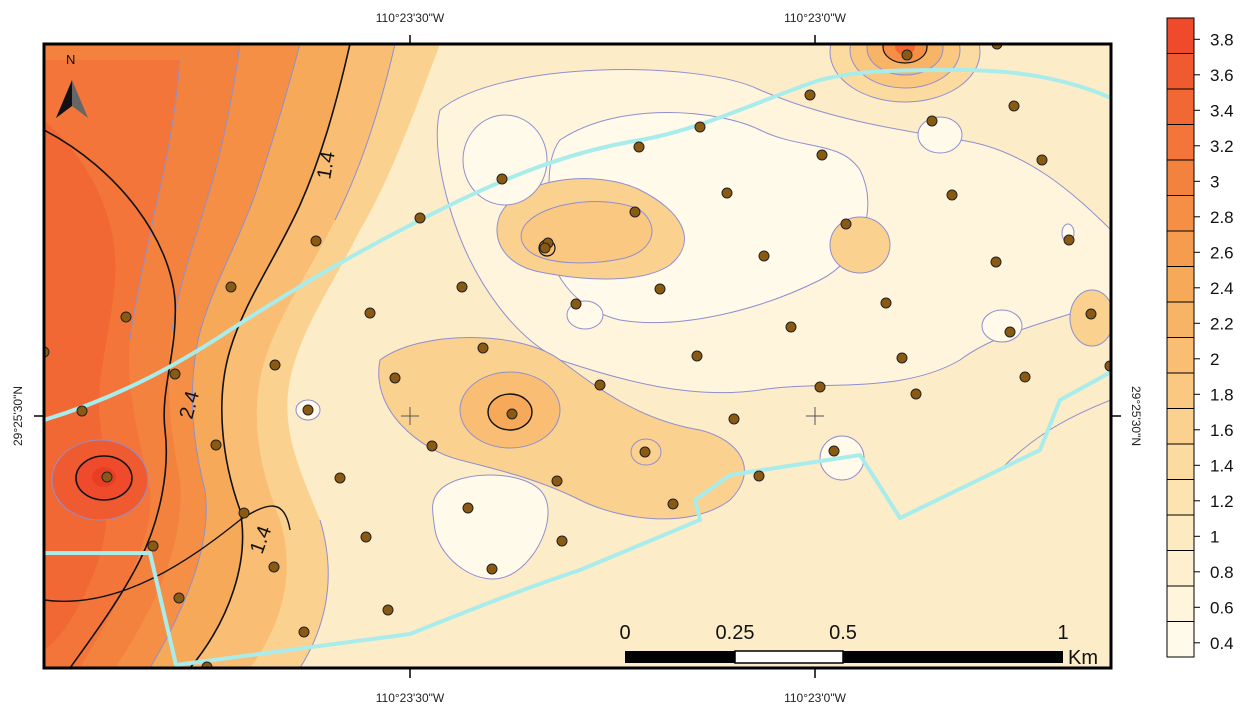 Image resolution: width=1258 pixels, height=707 pixels. Describe the element at coordinates (1222, 323) in the screenshot. I see `legend-label: 2.2` at that location.